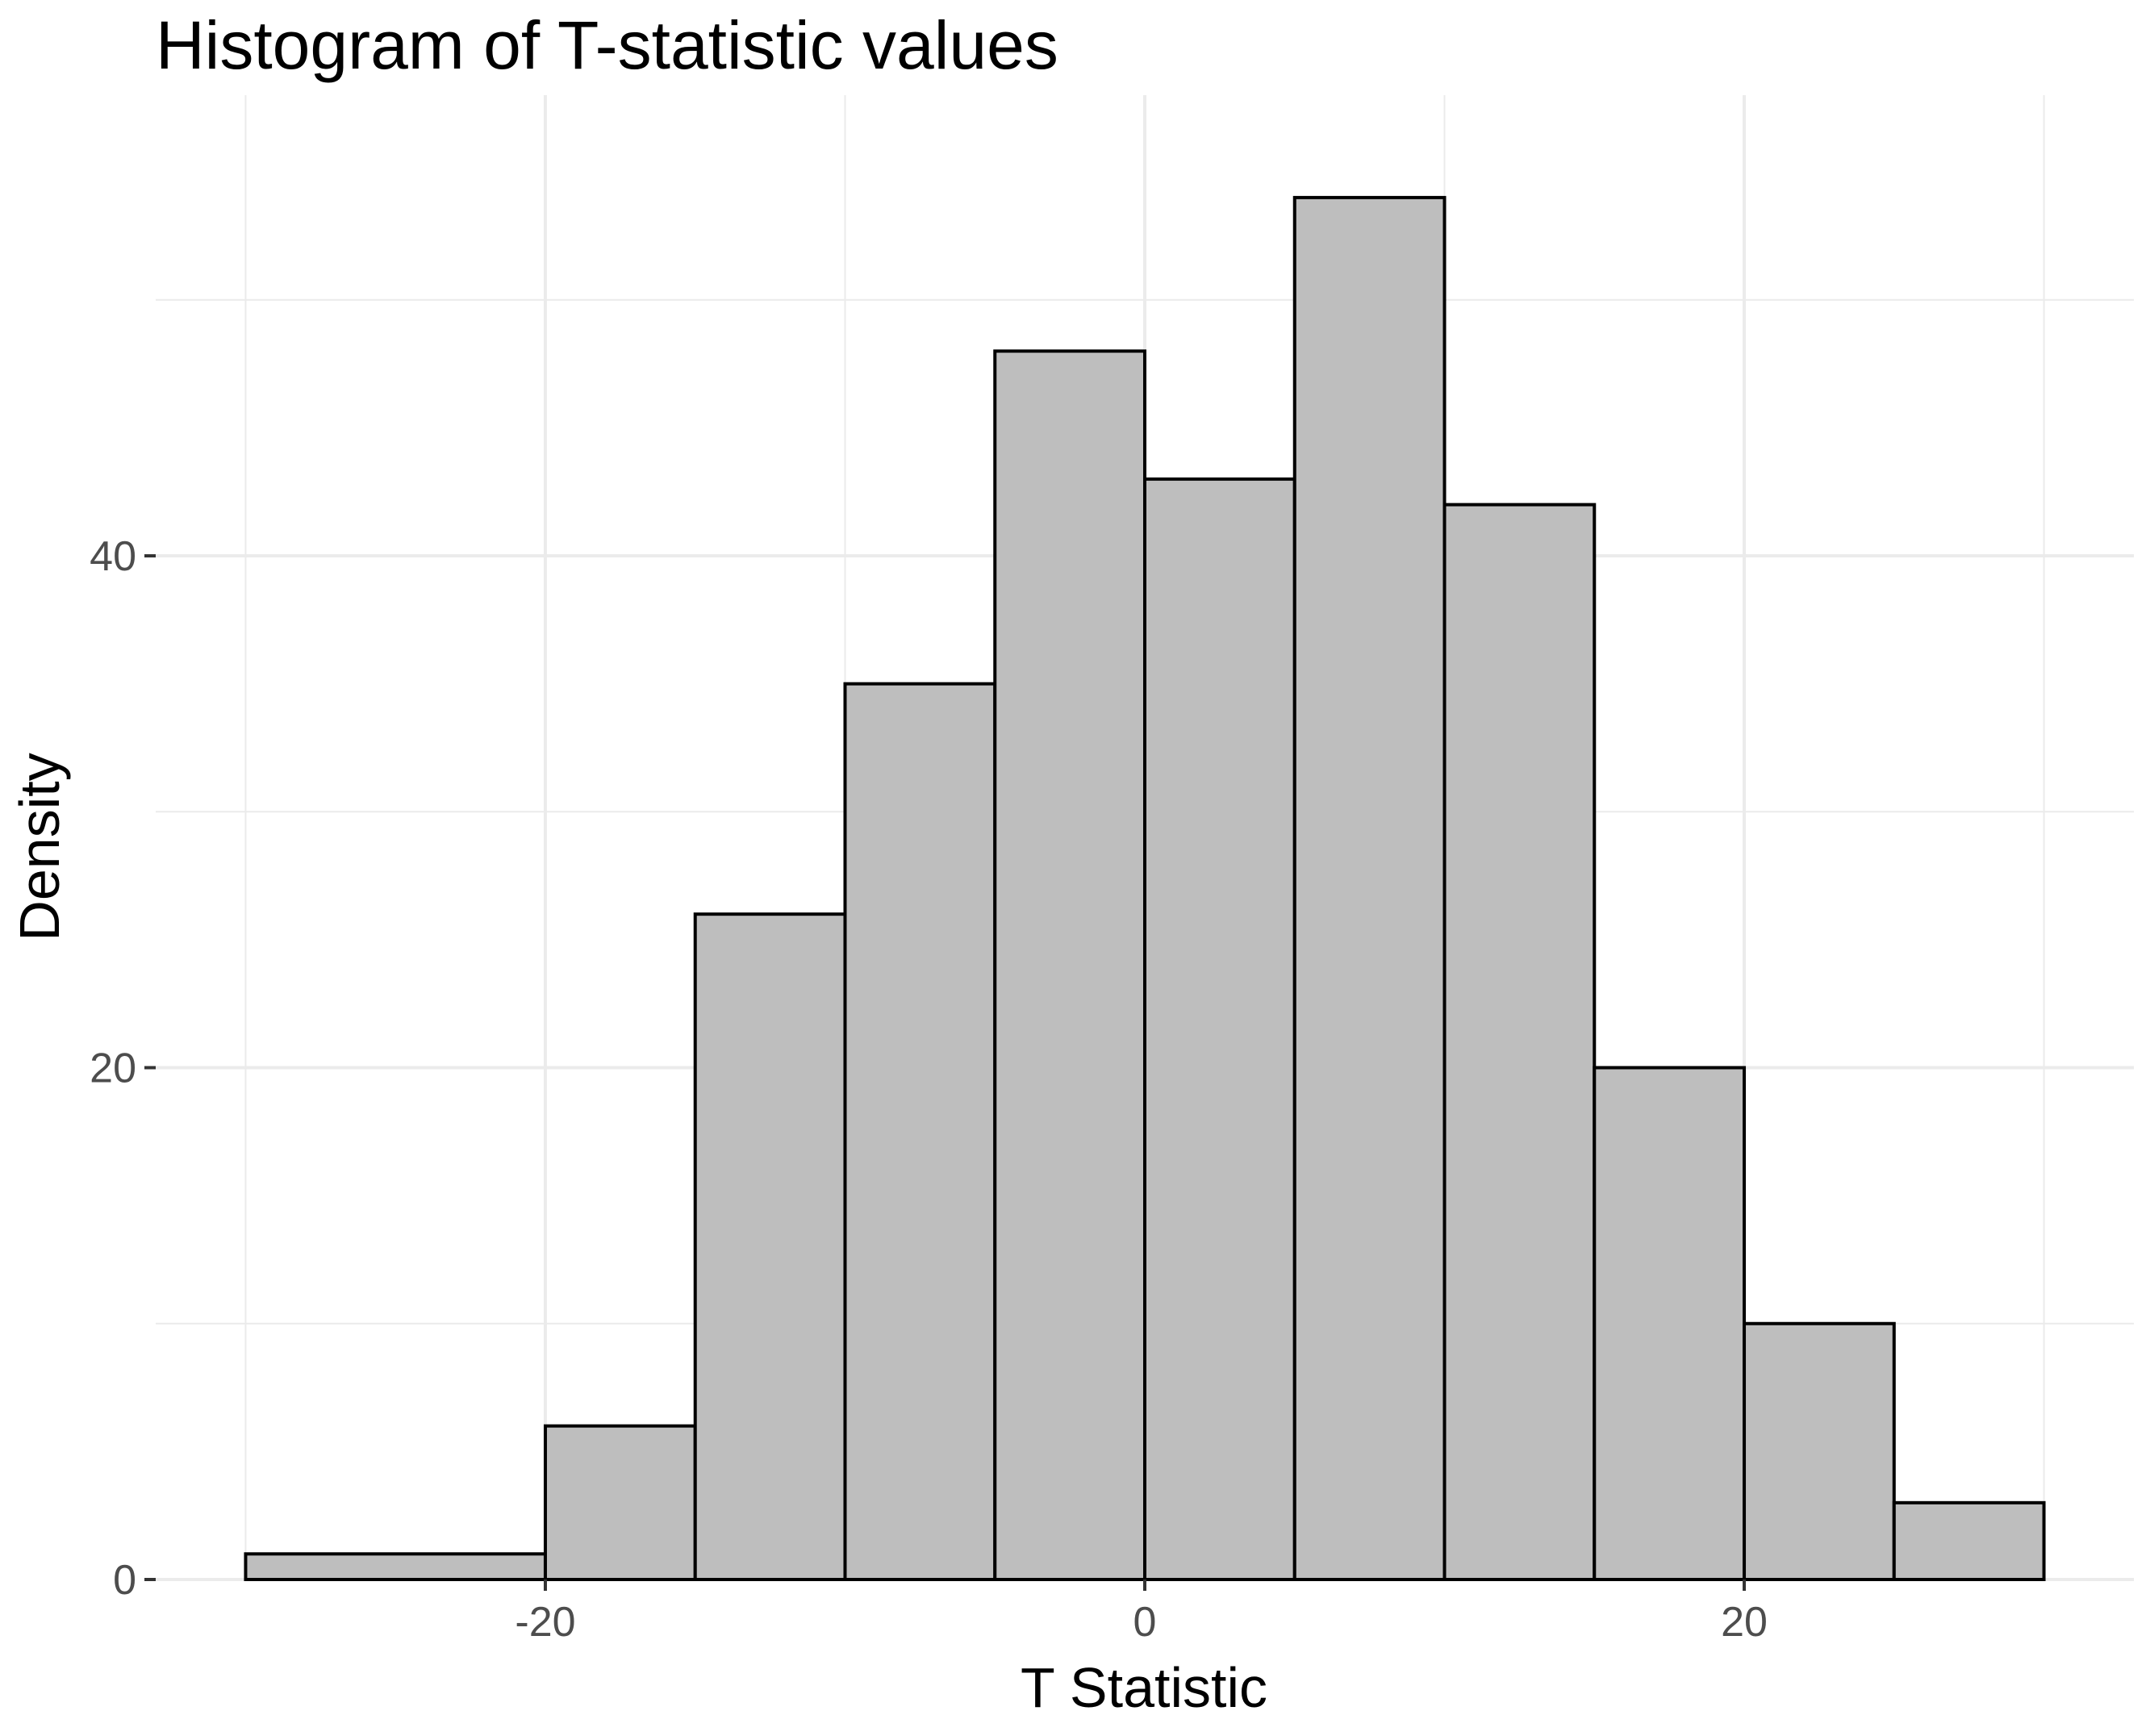  I want to click on y-axis-title: Density, so click(39, 847).